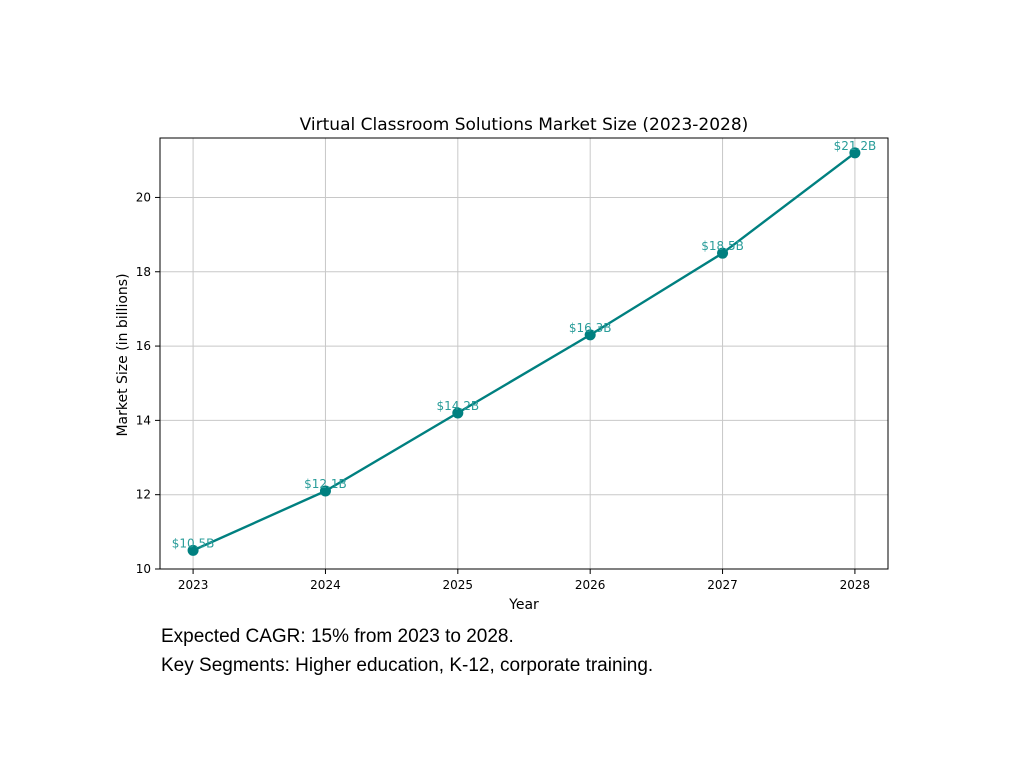 Image resolution: width=1024 pixels, height=768 pixels. What do you see at coordinates (143, 272) in the screenshot?
I see `y-tick-label: 18` at bounding box center [143, 272].